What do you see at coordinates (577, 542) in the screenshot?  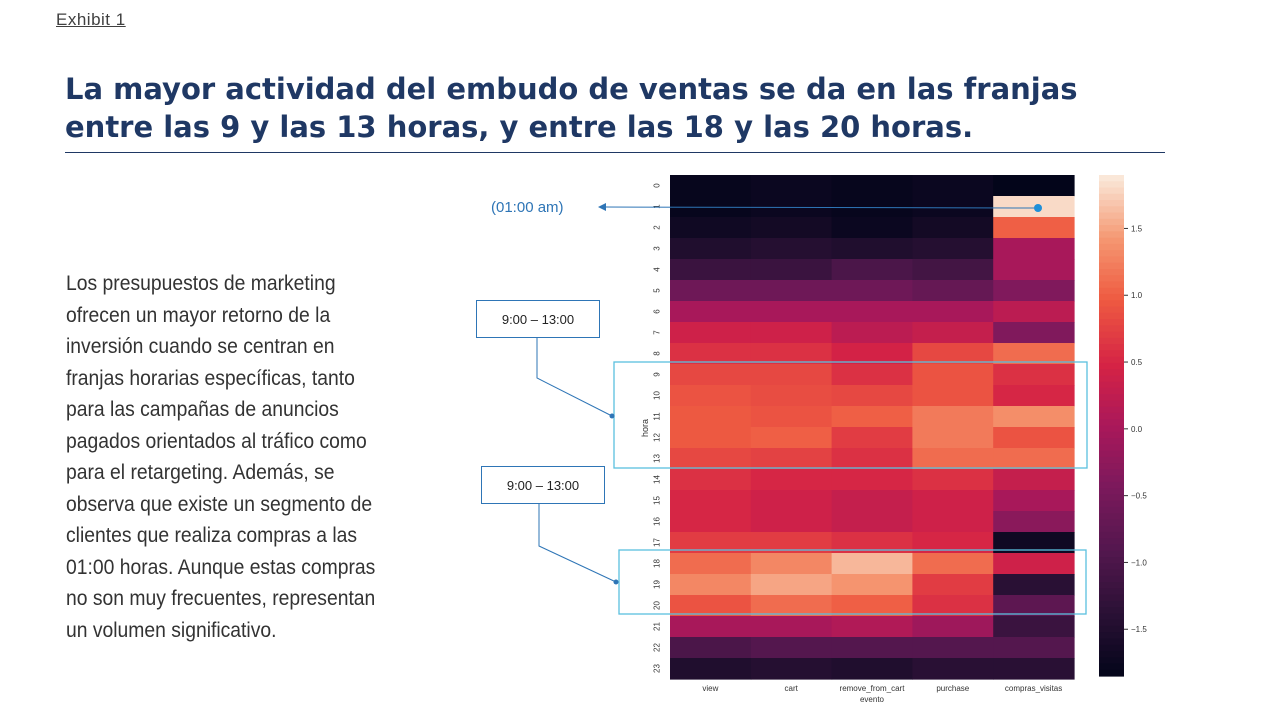 I see `callout-connector-evening` at bounding box center [577, 542].